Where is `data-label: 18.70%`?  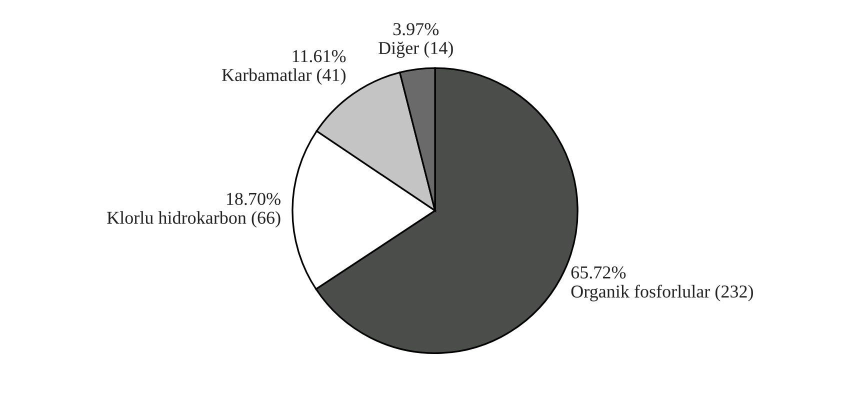
data-label: 18.70% is located at coordinates (253, 199).